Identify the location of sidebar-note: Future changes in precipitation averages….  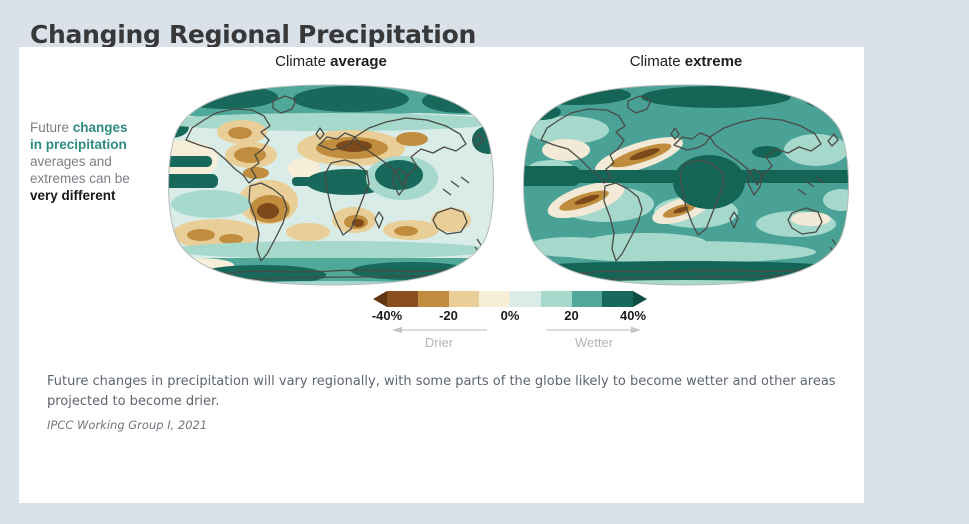
(105, 161).